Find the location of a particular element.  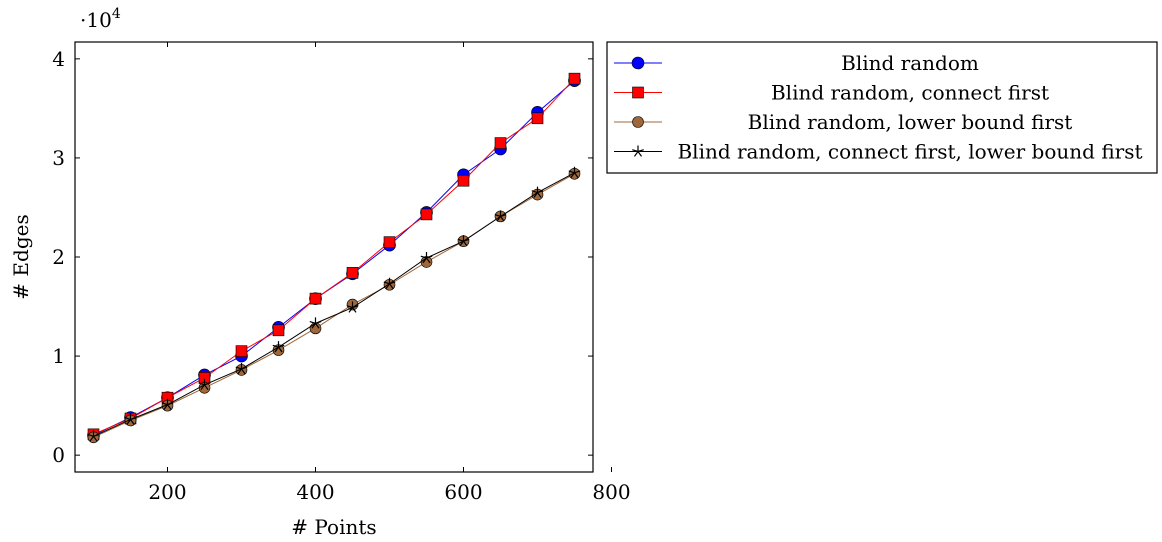

legend-label: Blind random is located at coordinates (910, 63).